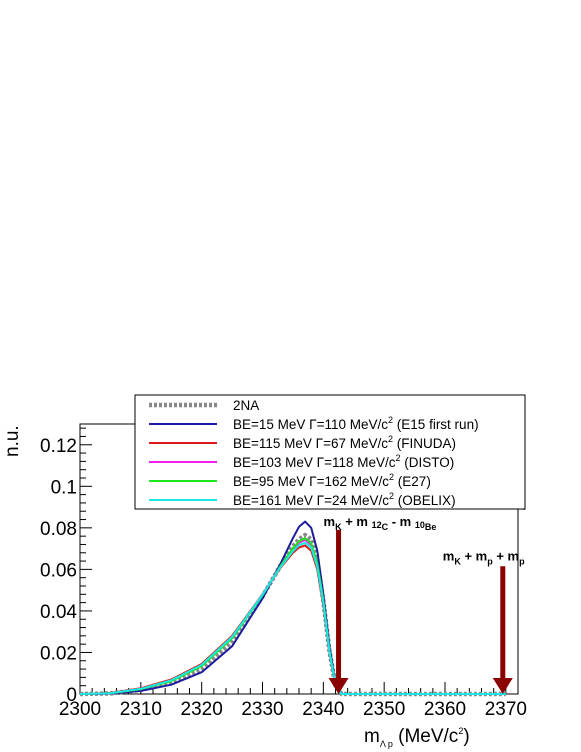  I want to click on x-tick-label: 2360, so click(445, 709).